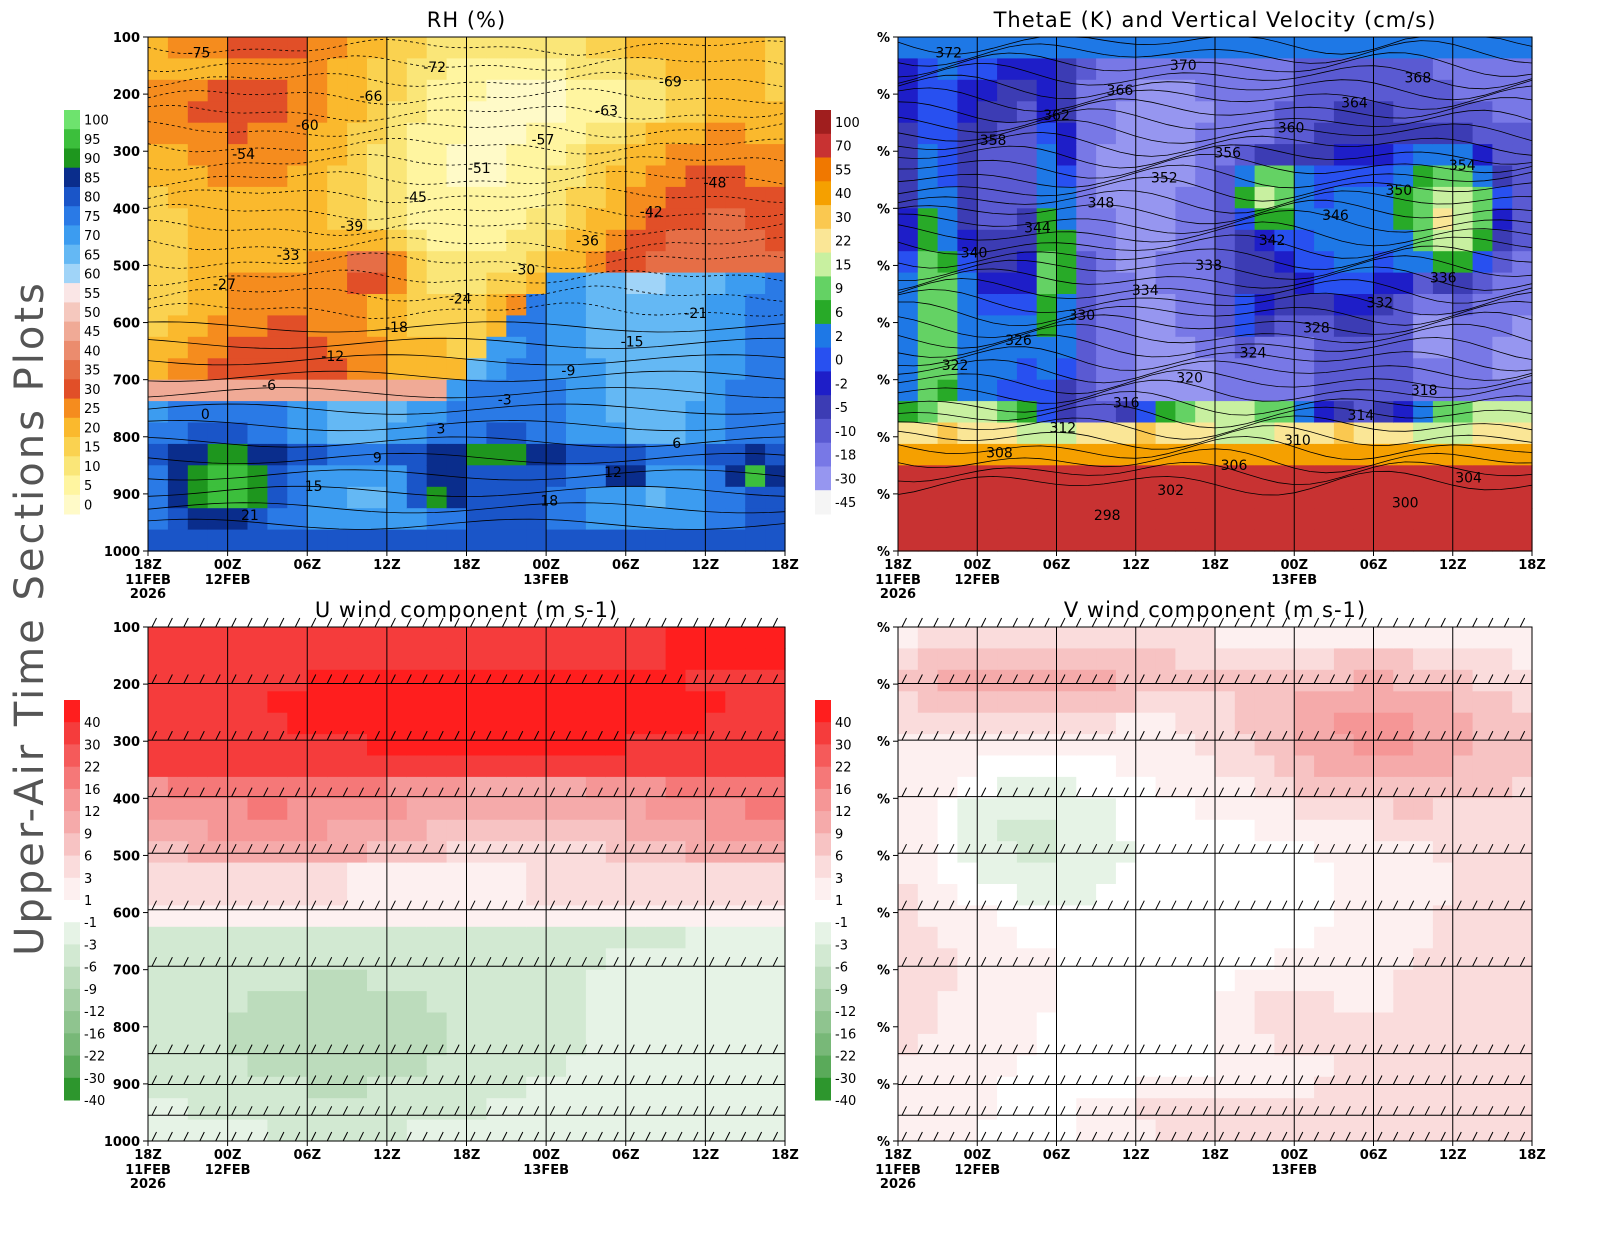 The image size is (1600, 1236). What do you see at coordinates (549, 502) in the screenshot?
I see `contour-label: 18` at bounding box center [549, 502].